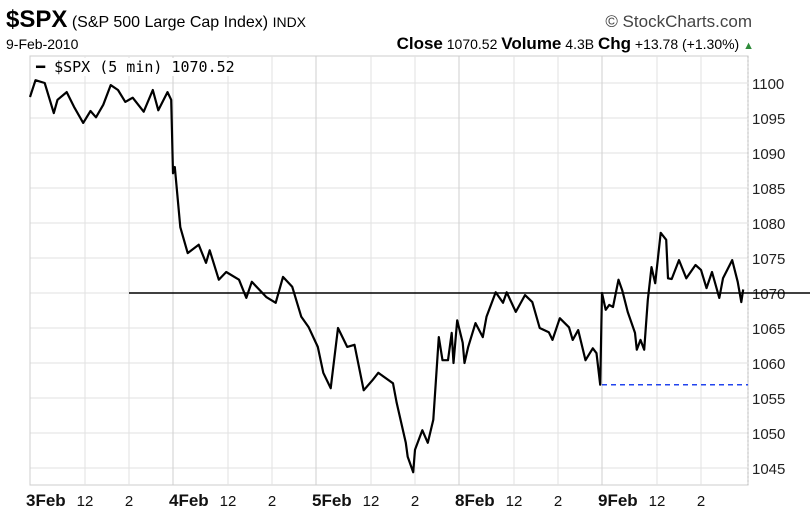  What do you see at coordinates (768, 329) in the screenshot?
I see `y-tick-label: 1065` at bounding box center [768, 329].